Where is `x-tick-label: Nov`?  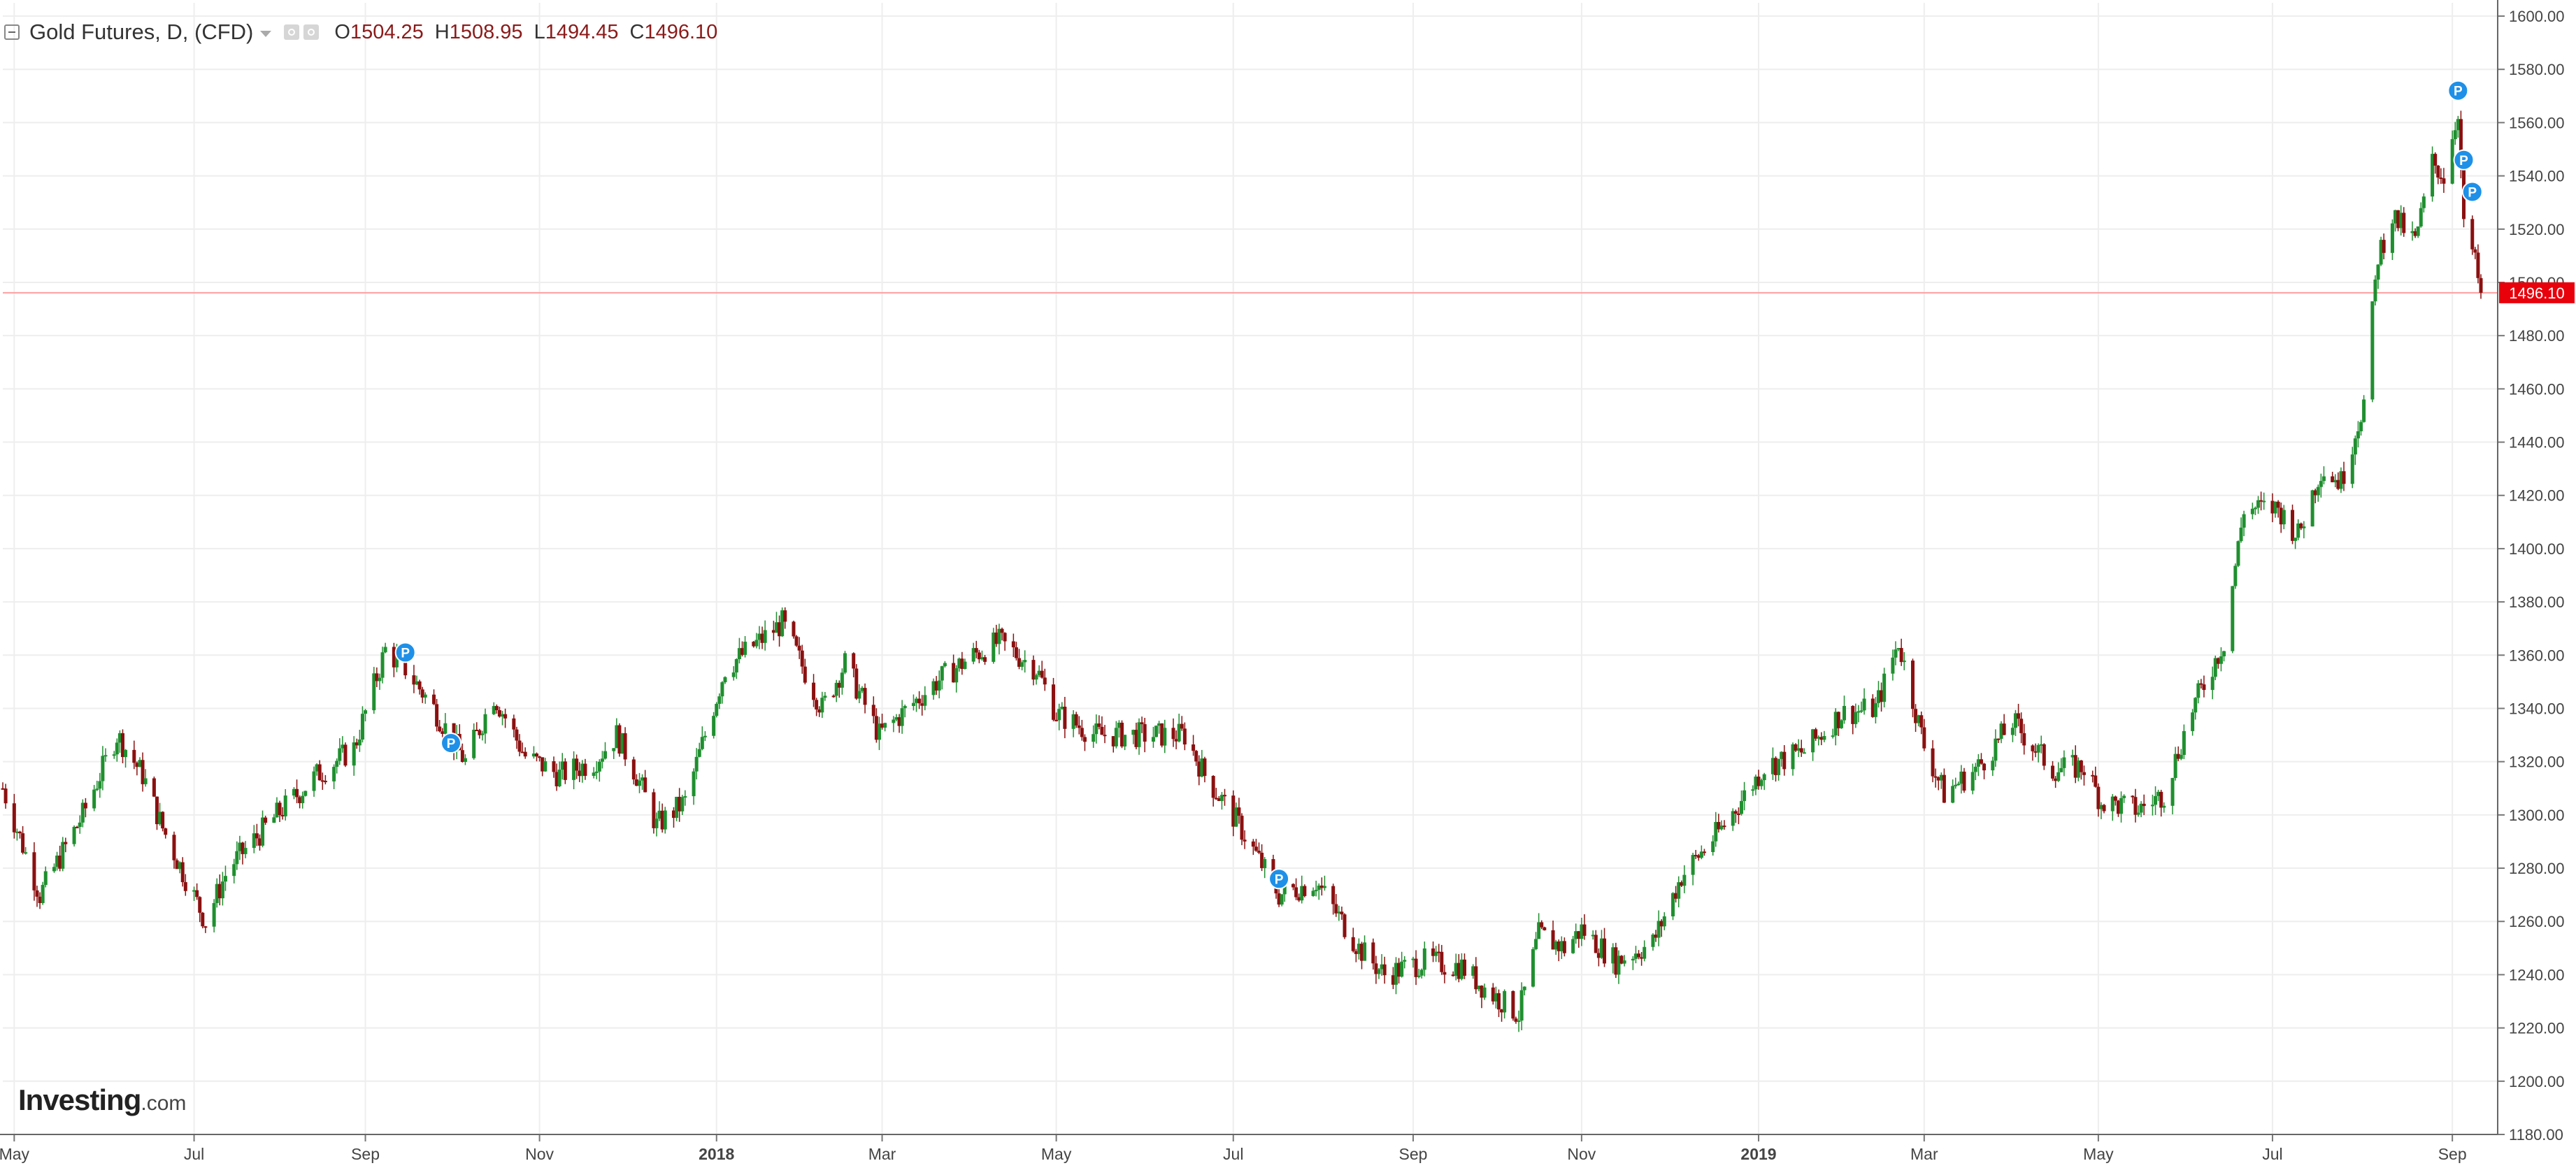 x-tick-label: Nov is located at coordinates (539, 1154).